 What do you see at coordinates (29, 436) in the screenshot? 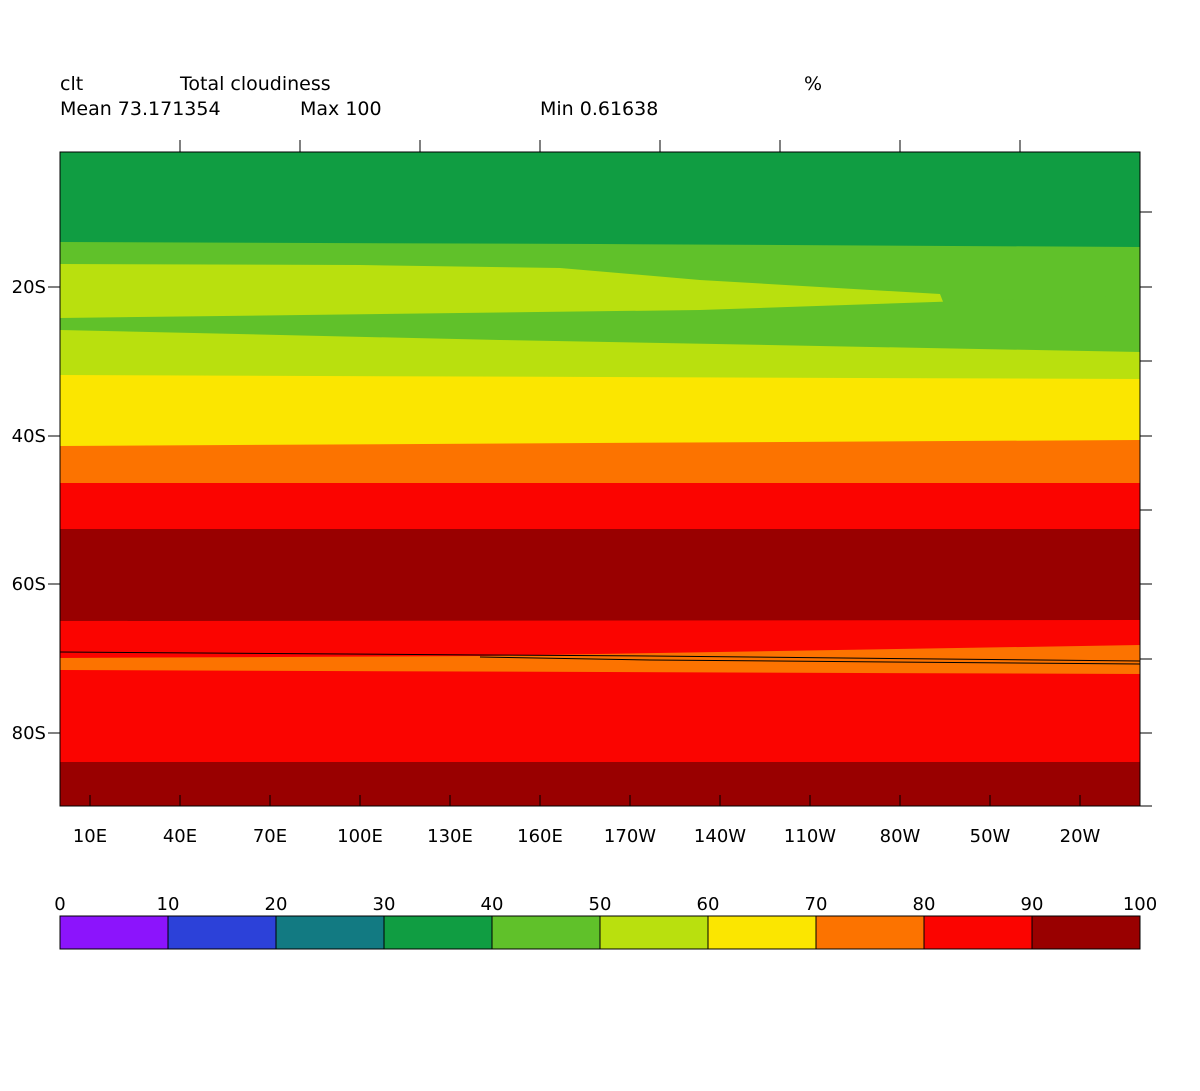
I see `y-tick-label: 40S` at bounding box center [29, 436].